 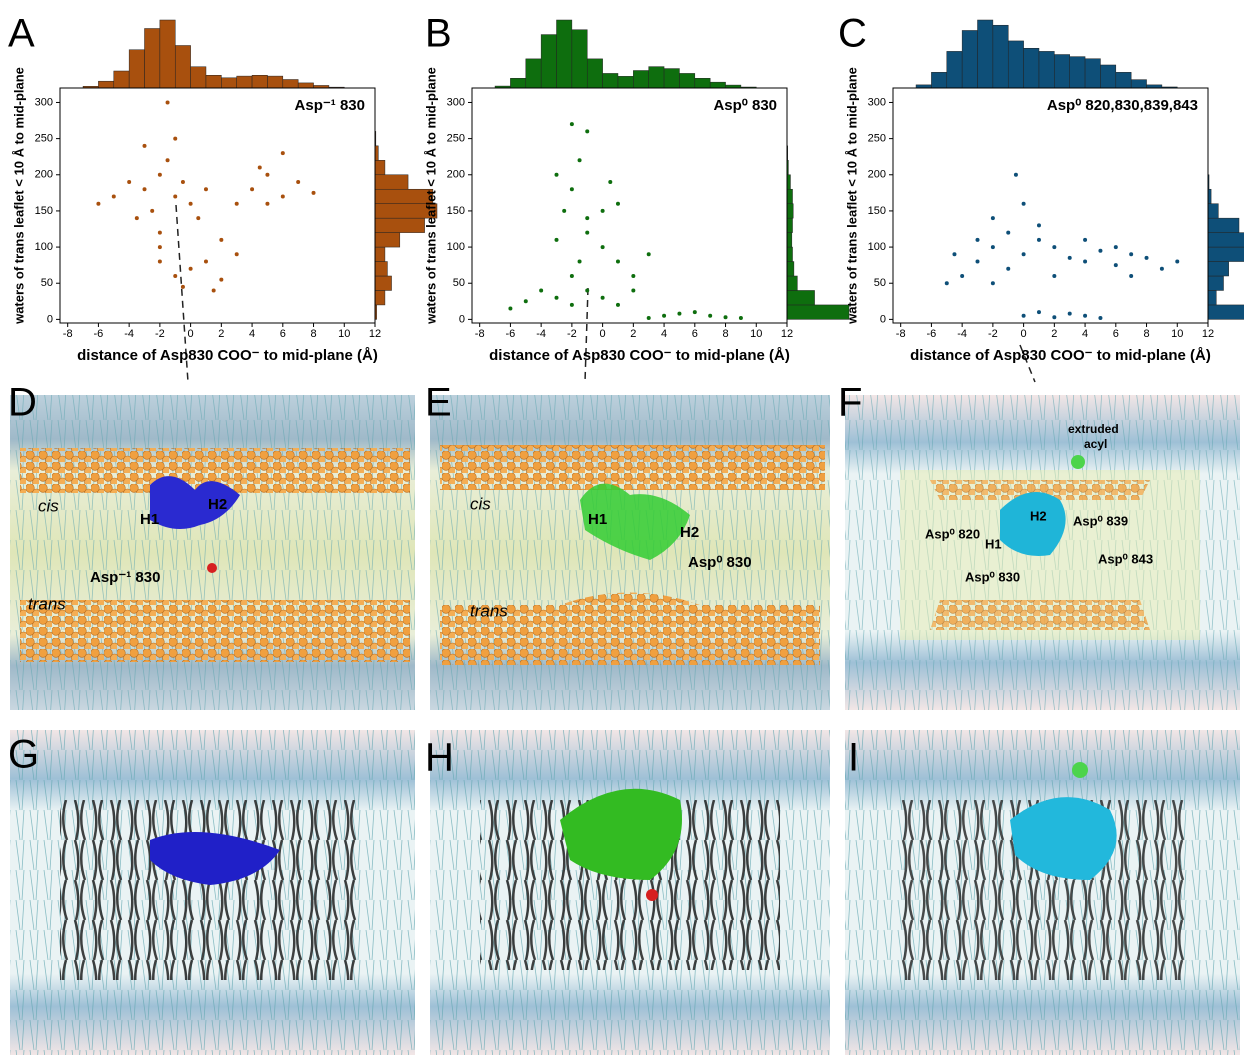 What do you see at coordinates (438, 403) in the screenshot?
I see `panel-letter: E` at bounding box center [438, 403].